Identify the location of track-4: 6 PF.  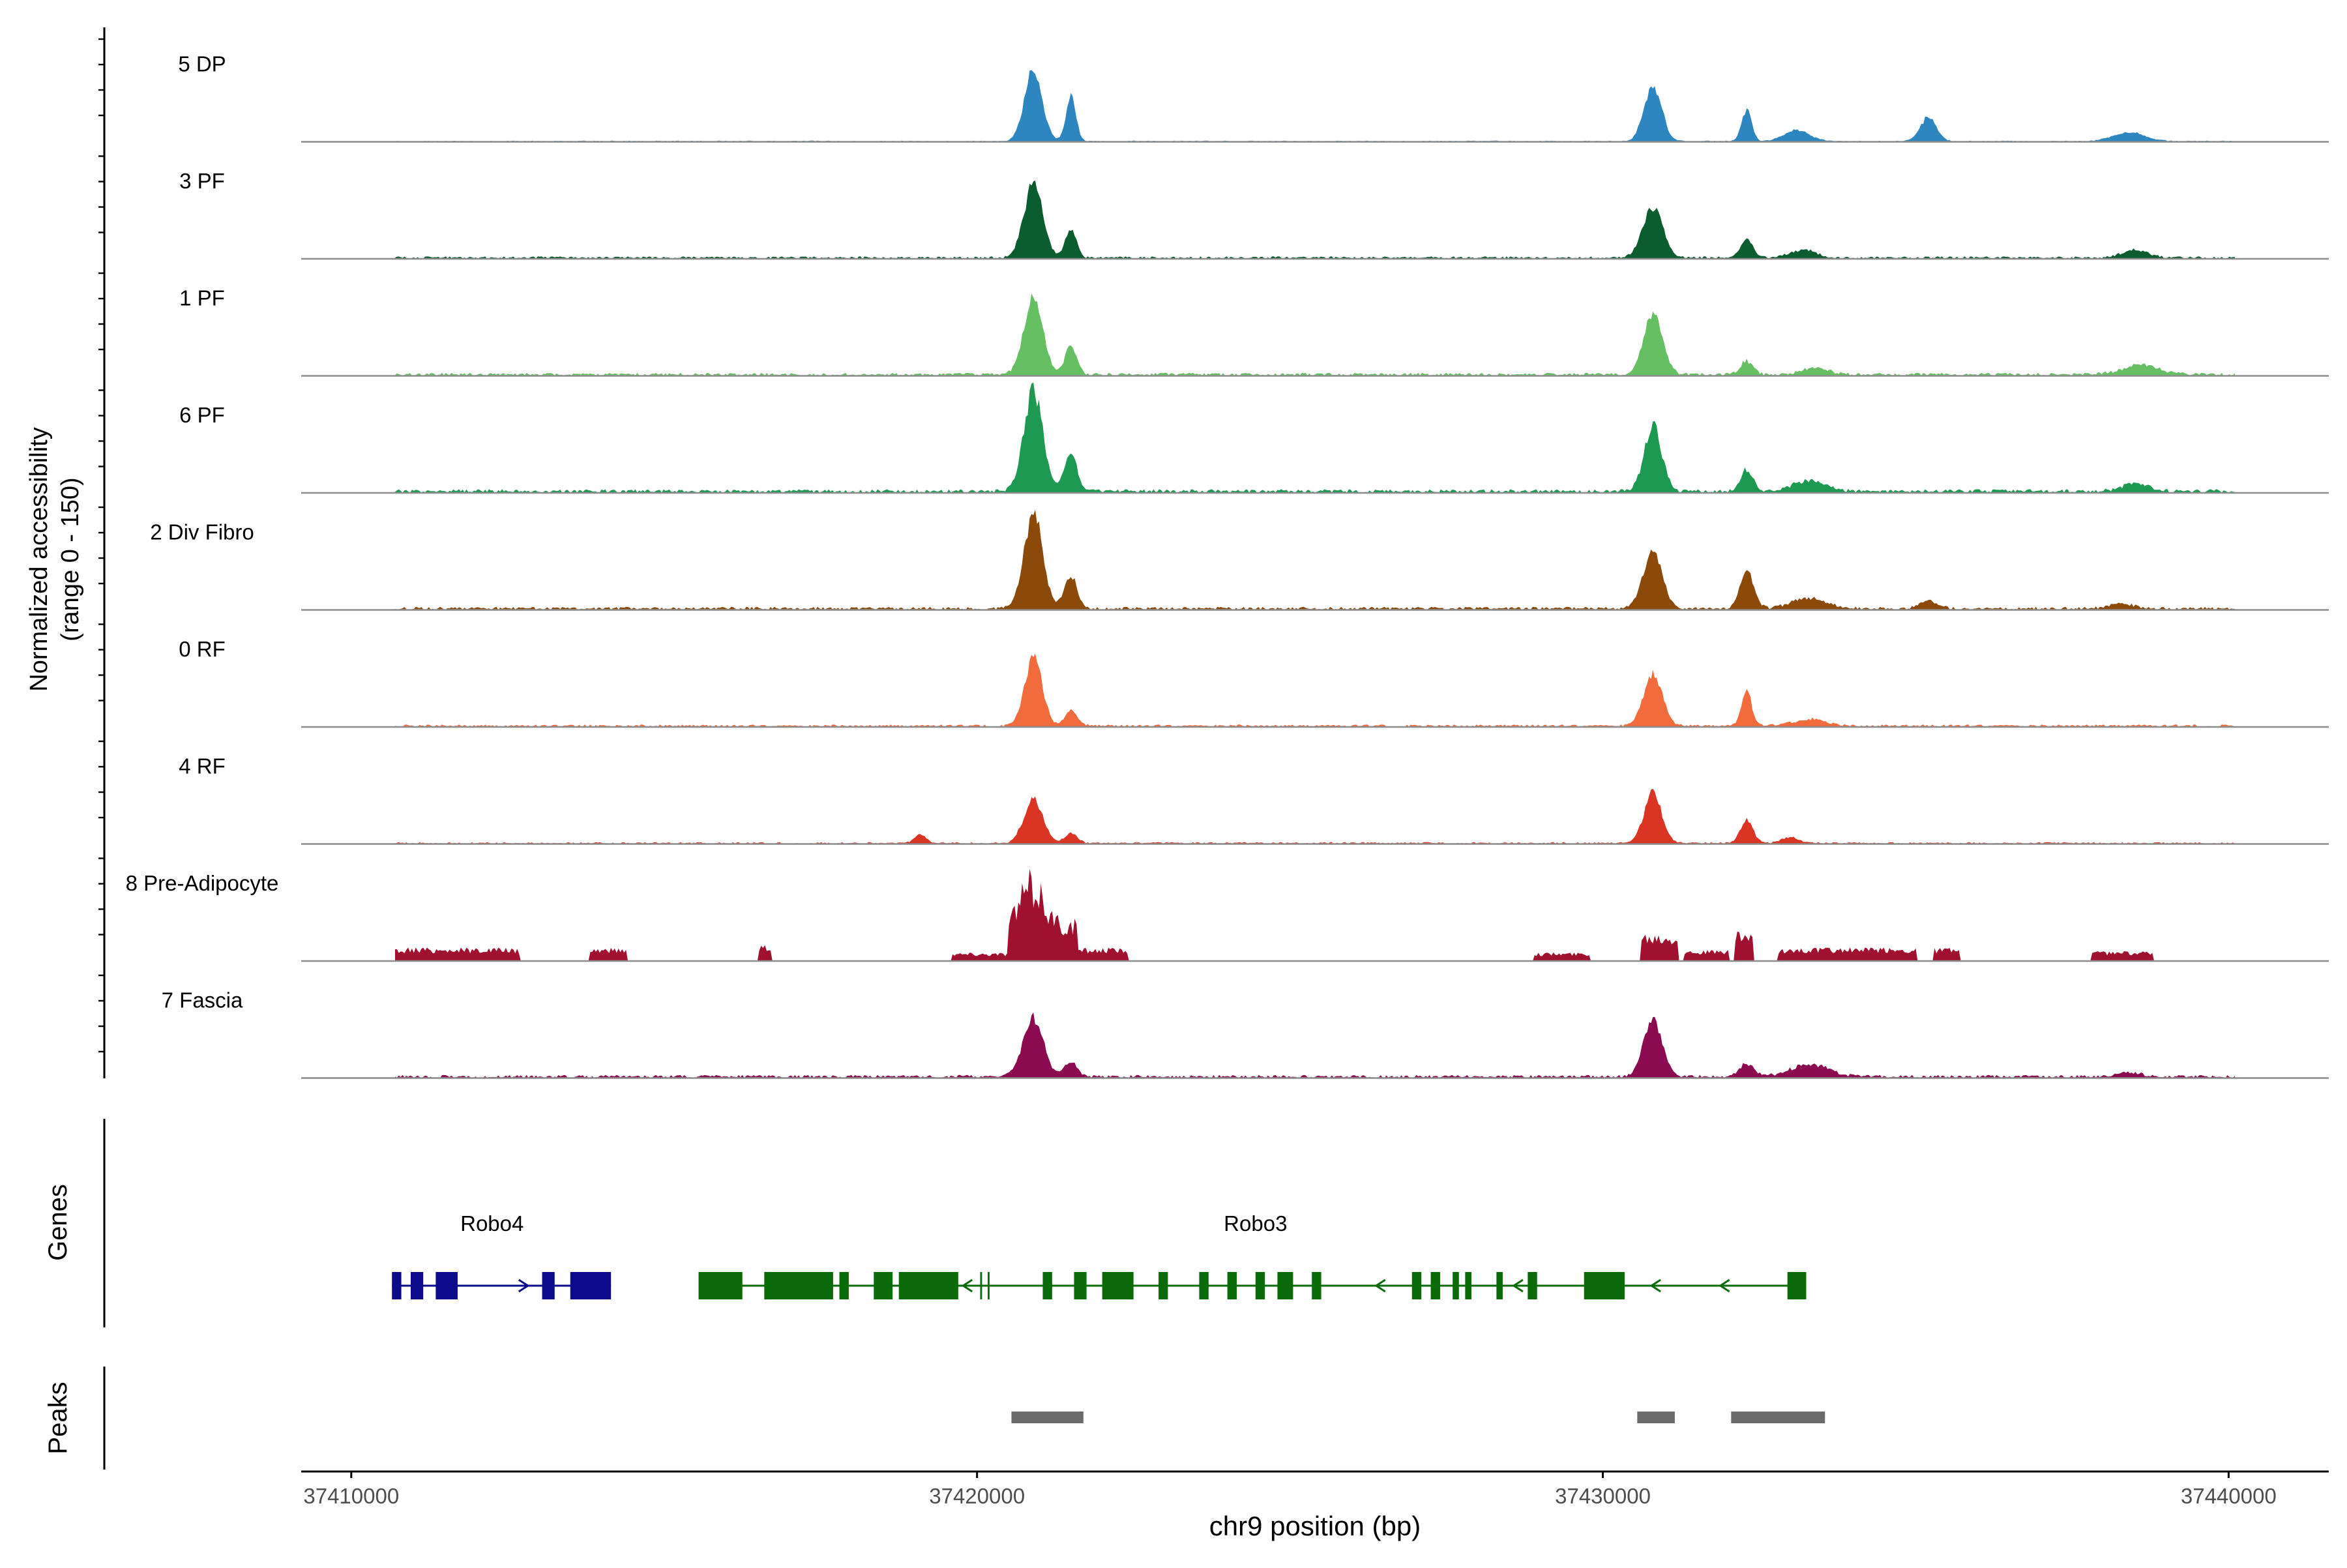
(1254, 438).